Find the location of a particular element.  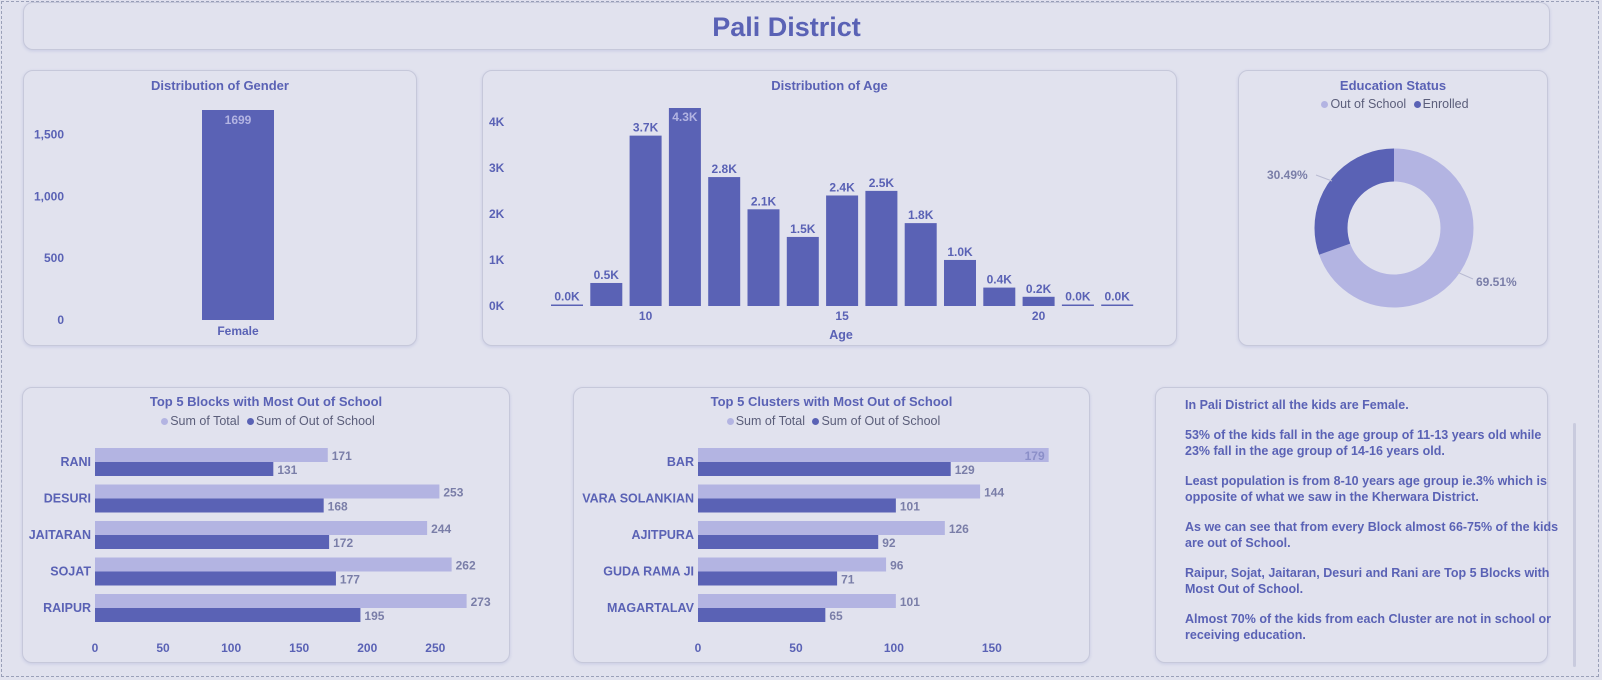

legend-out-of-school: Out of School is located at coordinates (1368, 104).